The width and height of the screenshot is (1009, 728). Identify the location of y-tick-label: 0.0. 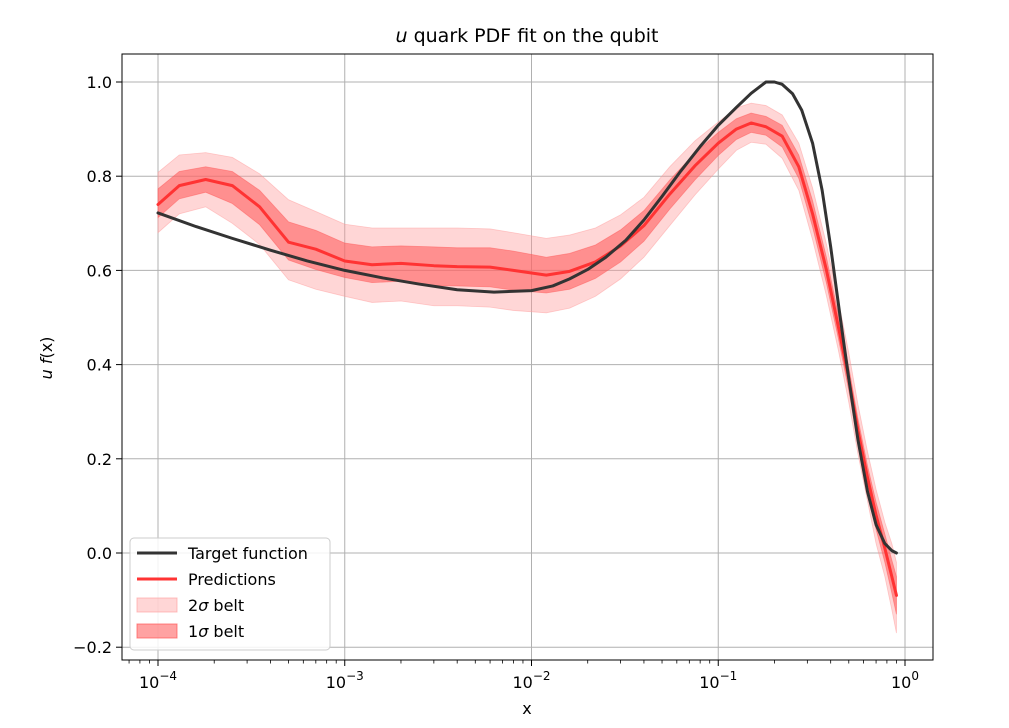
(99, 553).